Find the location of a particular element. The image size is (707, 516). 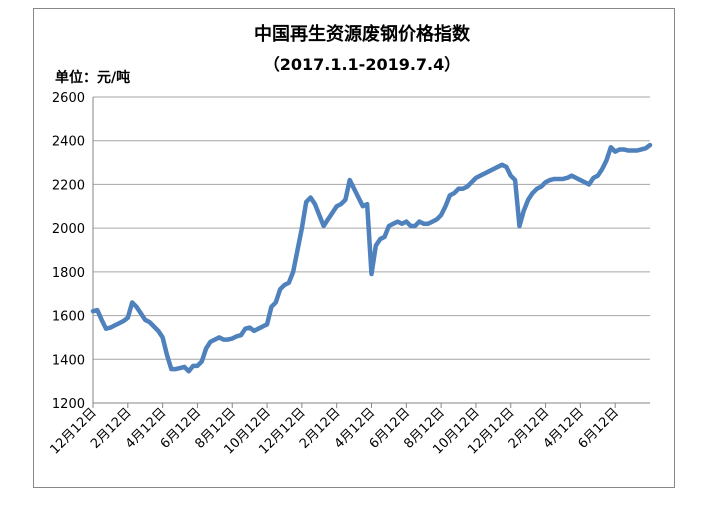

y-tick-label: 2600 is located at coordinates (68, 98).